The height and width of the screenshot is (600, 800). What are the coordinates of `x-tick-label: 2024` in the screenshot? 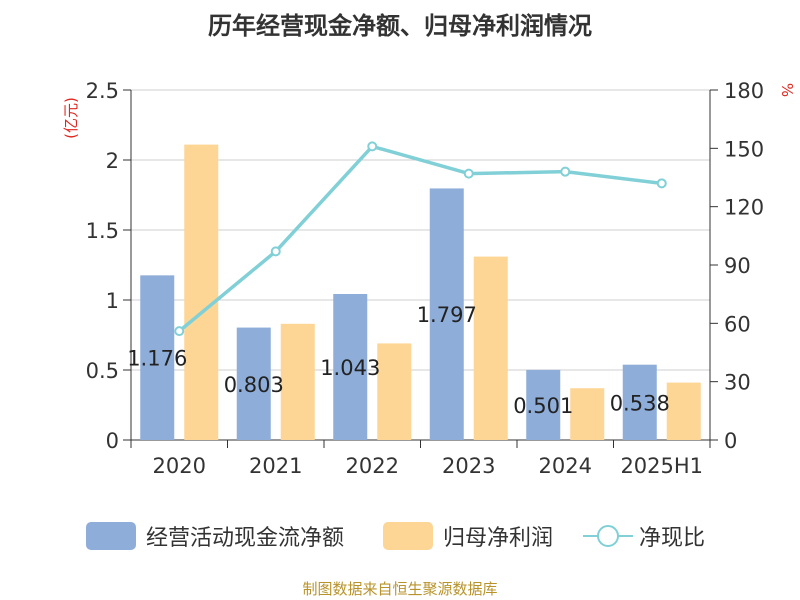 It's located at (565, 466).